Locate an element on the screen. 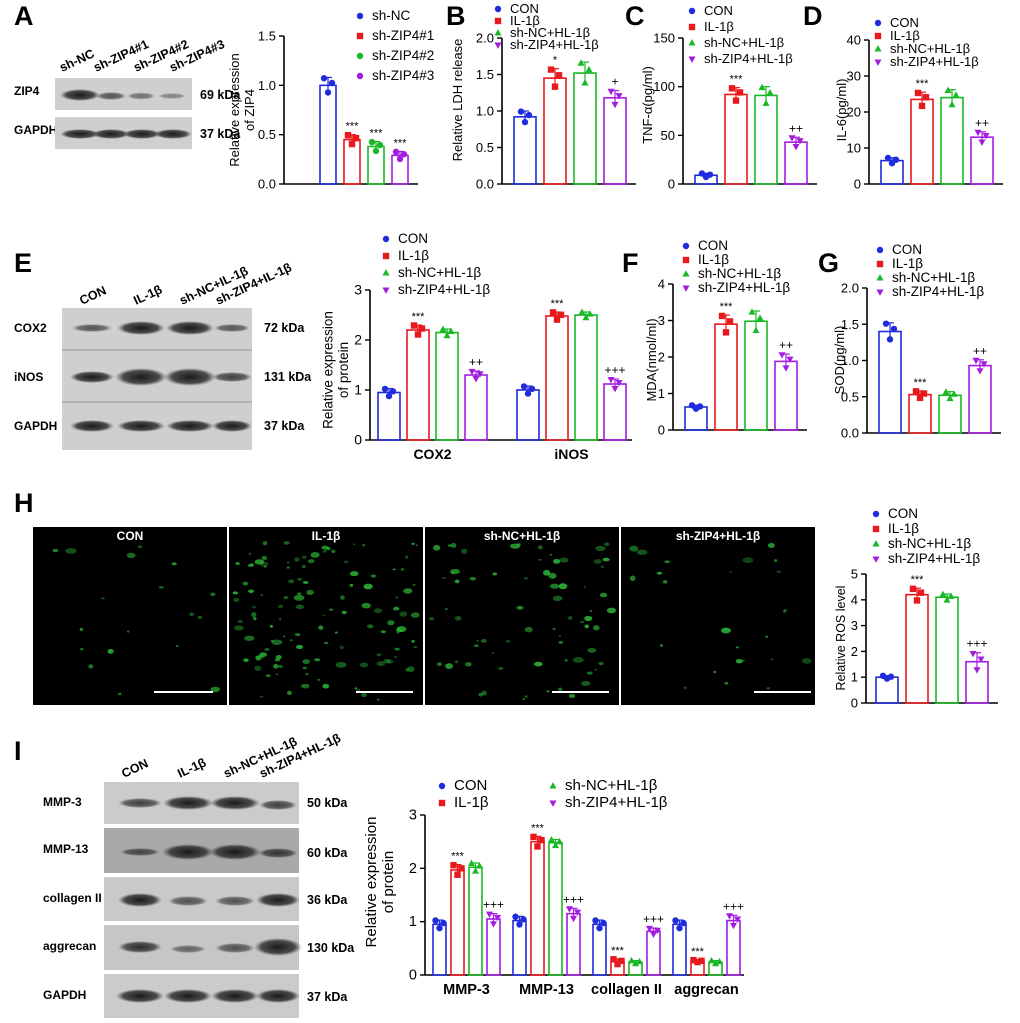 The image size is (1020, 1023). y-tick-label: 1.0 is located at coordinates (850, 360).